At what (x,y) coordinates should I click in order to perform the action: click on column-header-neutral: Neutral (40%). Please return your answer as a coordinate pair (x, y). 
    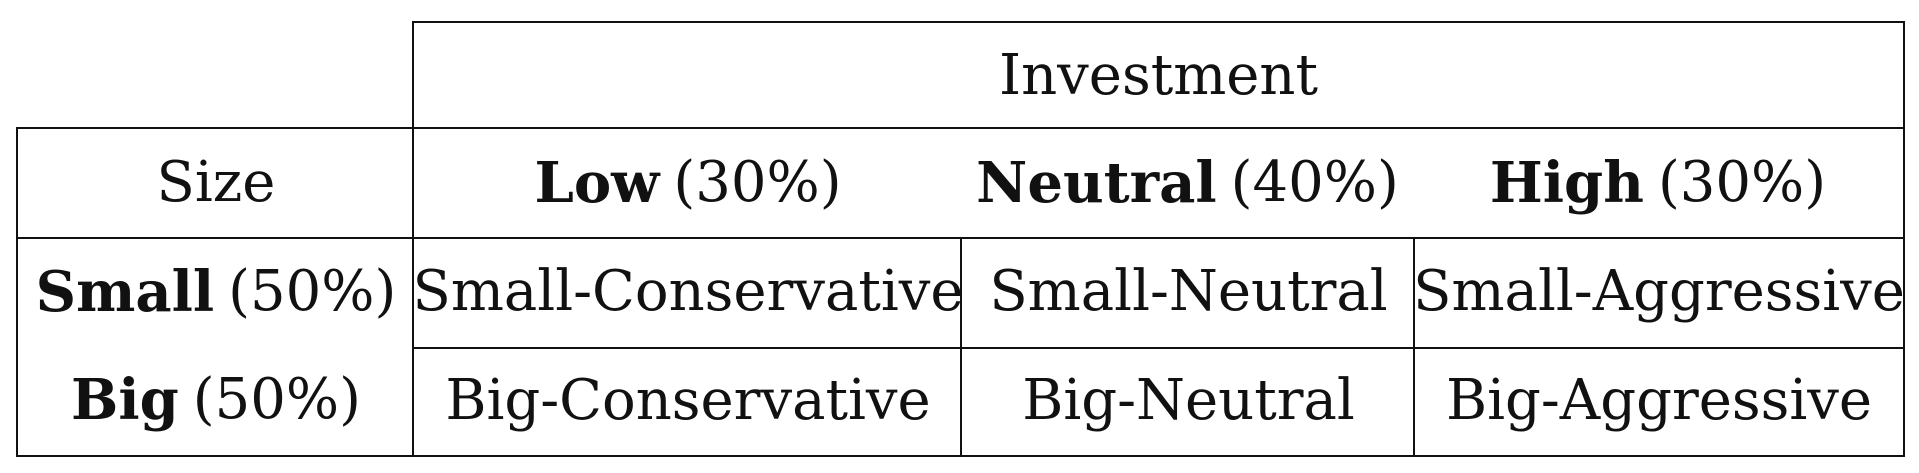
    Looking at the image, I should click on (1187, 183).